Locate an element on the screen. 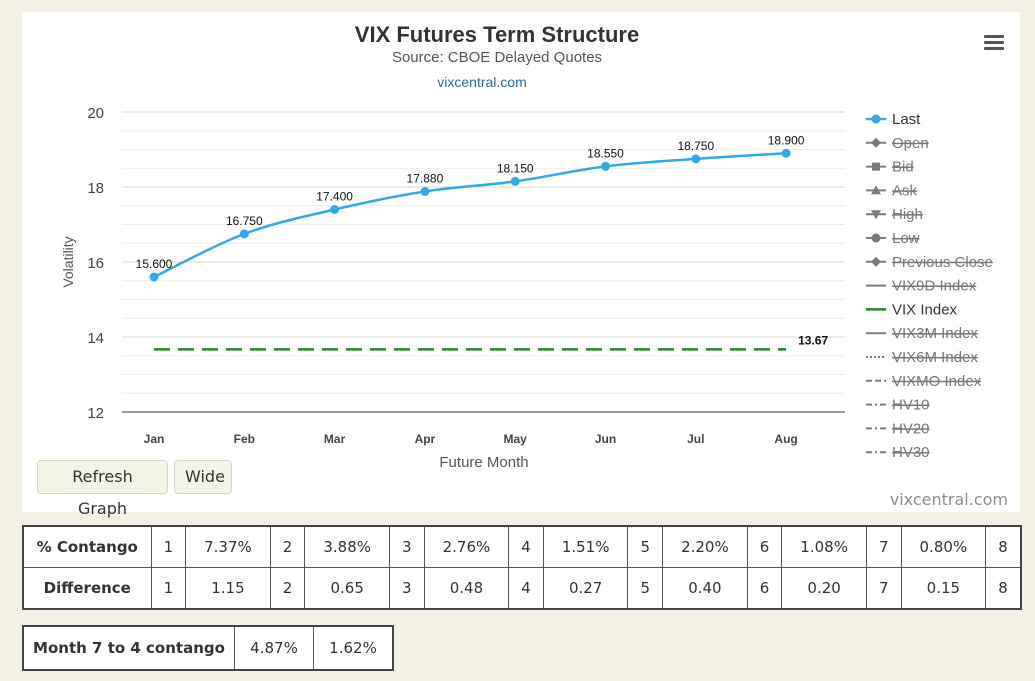 Image resolution: width=1035 pixels, height=681 pixels. legend-label: Ask is located at coordinates (905, 190).